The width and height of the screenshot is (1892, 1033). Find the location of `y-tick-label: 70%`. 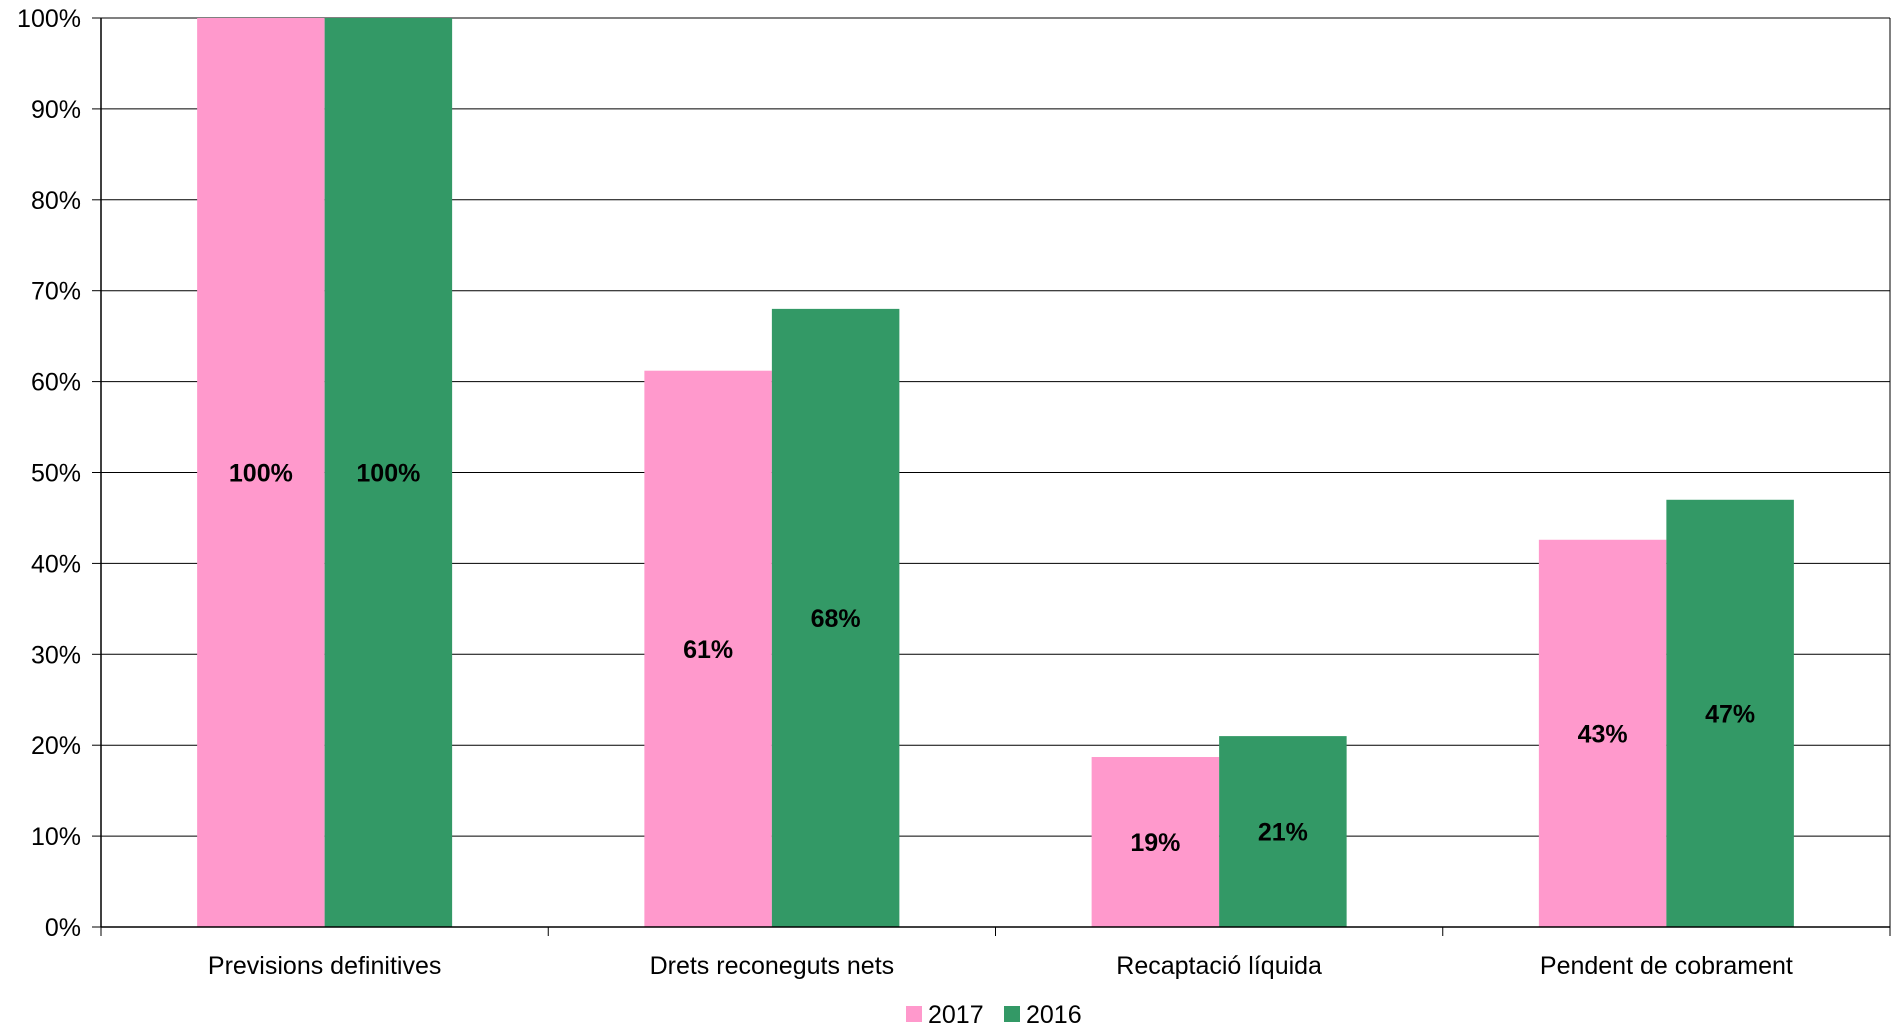

y-tick-label: 70% is located at coordinates (56, 292).